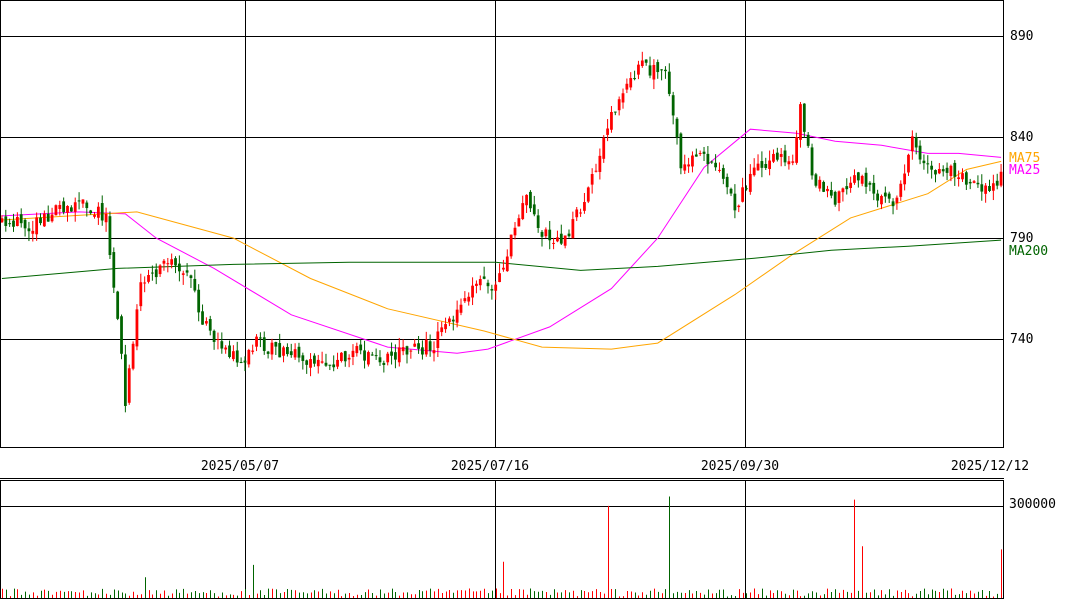 Image resolution: width=1065 pixels, height=600 pixels. I want to click on y-tick-label-890: 890, so click(1021, 36).